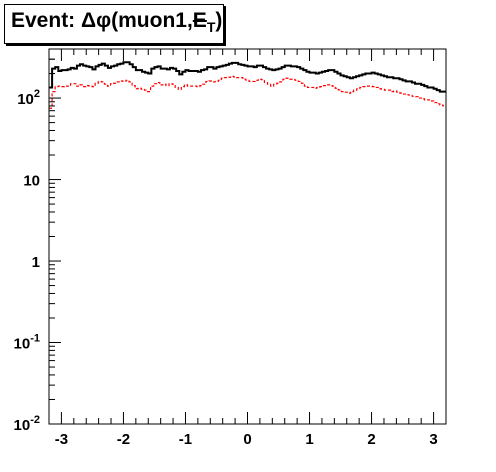 This screenshot has width=496, height=472. What do you see at coordinates (28, 98) in the screenshot?
I see `y-tick-label: 10²` at bounding box center [28, 98].